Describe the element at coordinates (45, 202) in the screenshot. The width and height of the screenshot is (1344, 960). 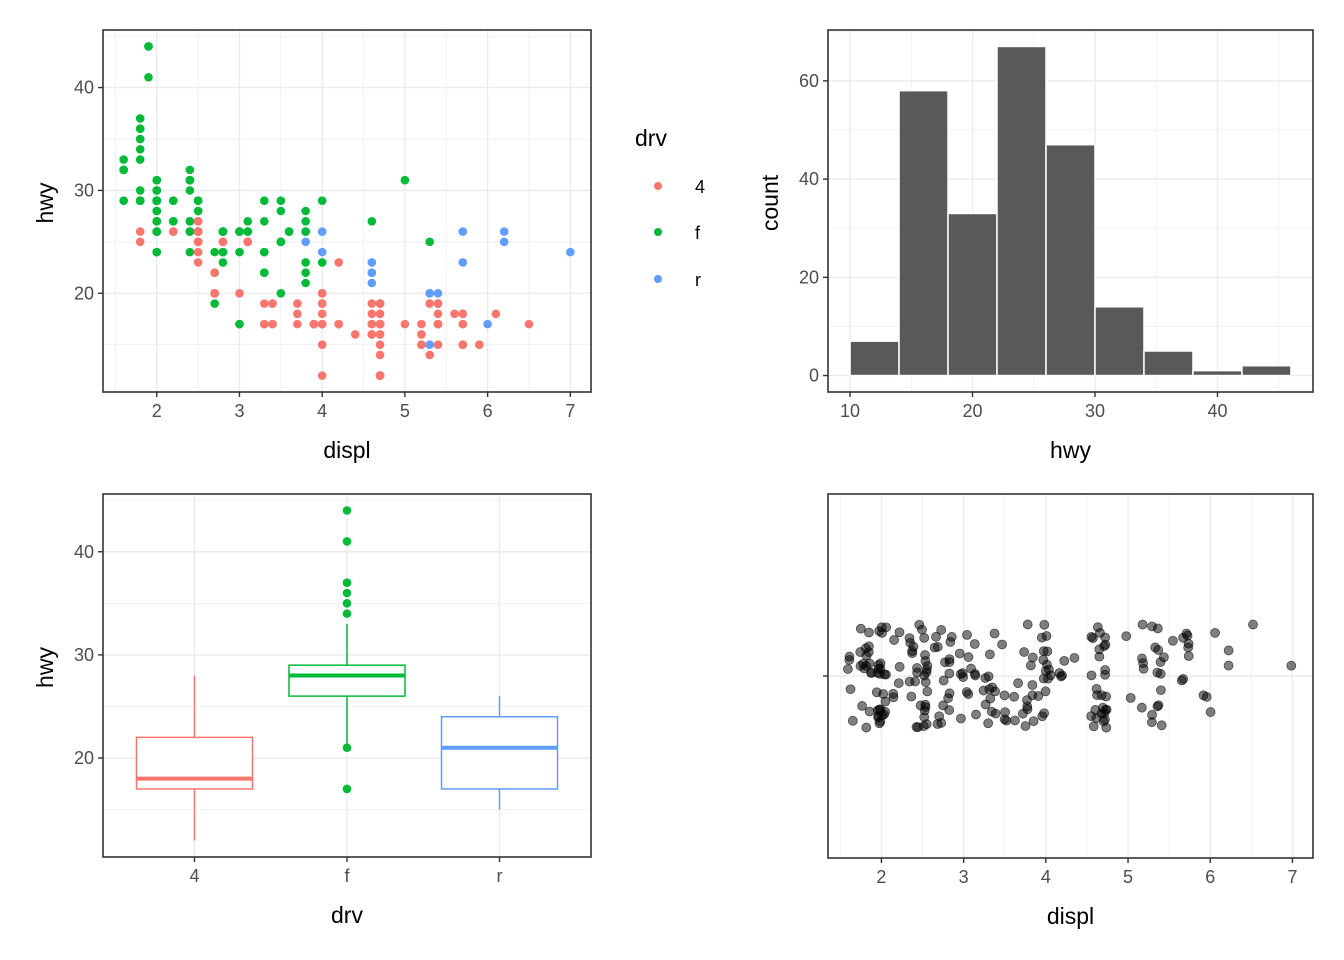
I see `scatter-y-axis-title: hwy` at that location.